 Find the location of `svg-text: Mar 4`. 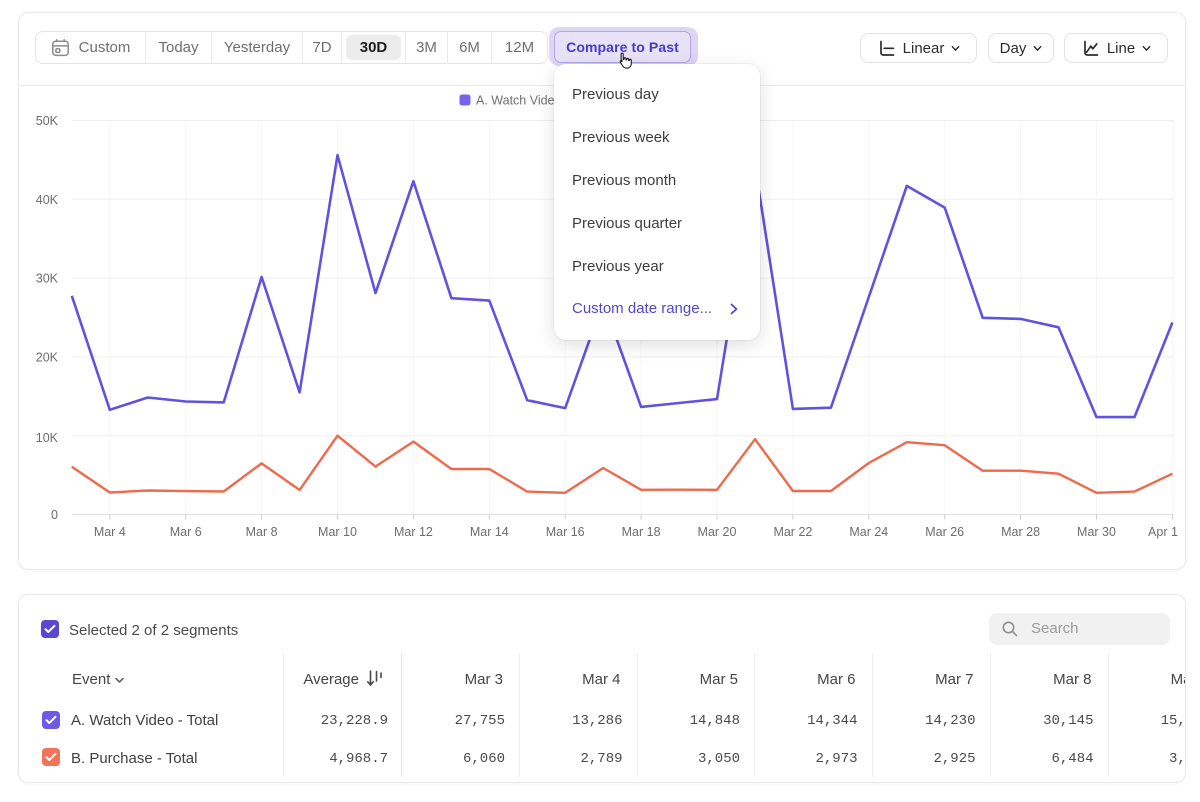

svg-text: Mar 4 is located at coordinates (110, 532).